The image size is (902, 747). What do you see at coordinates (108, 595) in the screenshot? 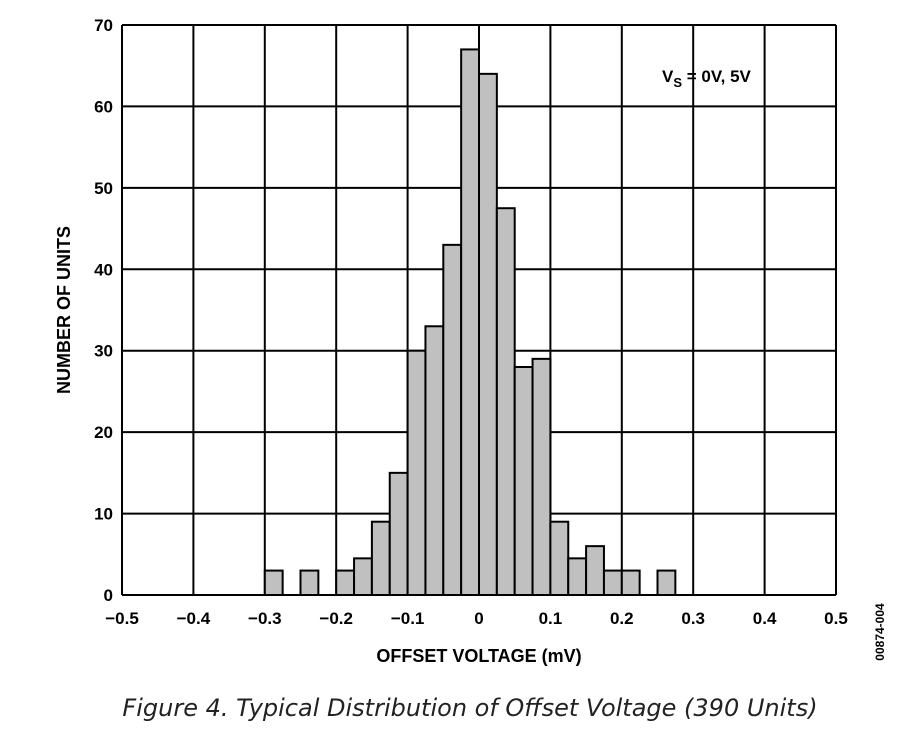
I see `y-tick-label: 0` at bounding box center [108, 595].